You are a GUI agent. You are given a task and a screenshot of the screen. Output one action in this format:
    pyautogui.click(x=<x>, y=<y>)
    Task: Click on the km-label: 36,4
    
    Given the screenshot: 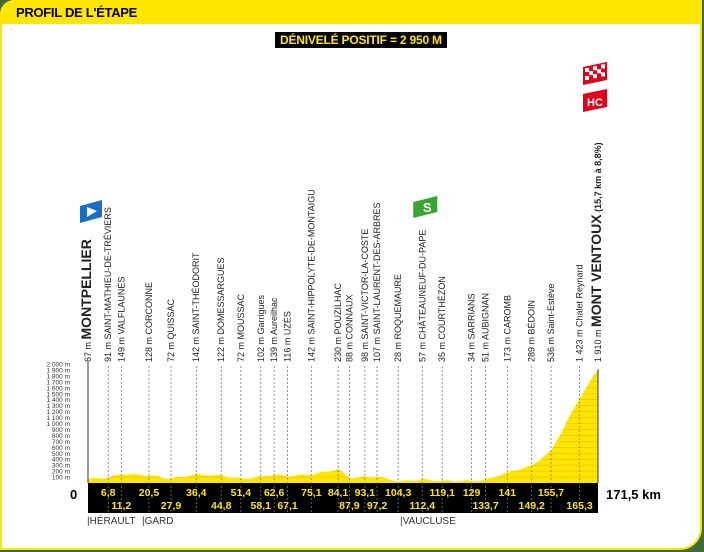 What is the action you would take?
    pyautogui.click(x=196, y=493)
    